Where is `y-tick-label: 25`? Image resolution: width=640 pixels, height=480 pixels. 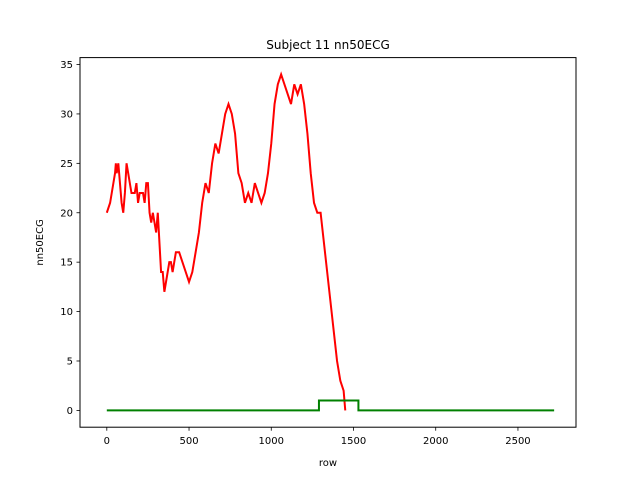 y-tick-label: 25 is located at coordinates (66, 164).